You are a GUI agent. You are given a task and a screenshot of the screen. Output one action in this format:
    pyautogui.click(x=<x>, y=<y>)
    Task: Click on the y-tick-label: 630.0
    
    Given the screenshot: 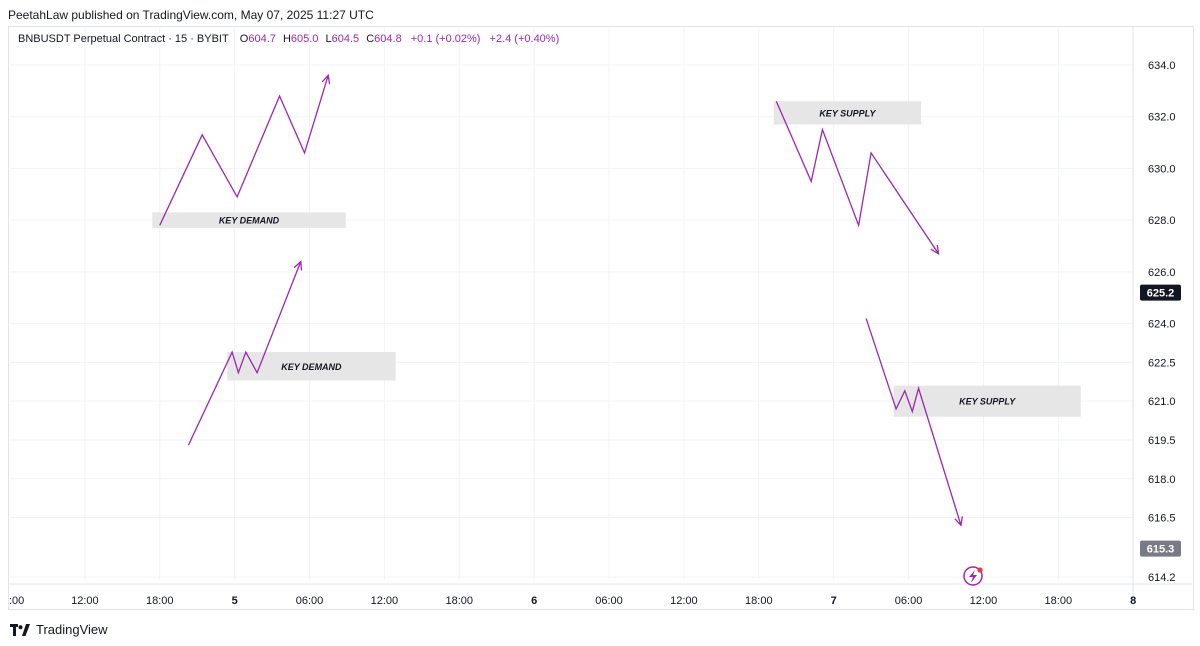 What is the action you would take?
    pyautogui.click(x=1162, y=169)
    